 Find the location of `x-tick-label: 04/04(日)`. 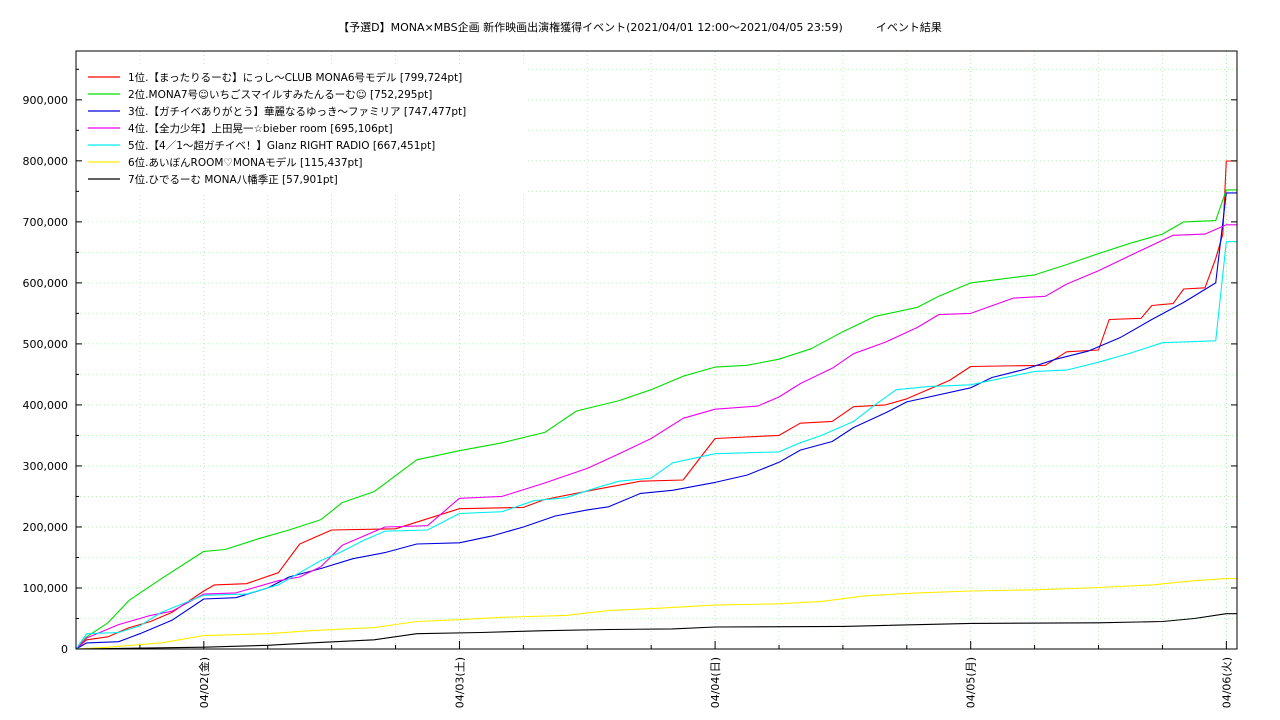

x-tick-label: 04/04(日) is located at coordinates (715, 682).